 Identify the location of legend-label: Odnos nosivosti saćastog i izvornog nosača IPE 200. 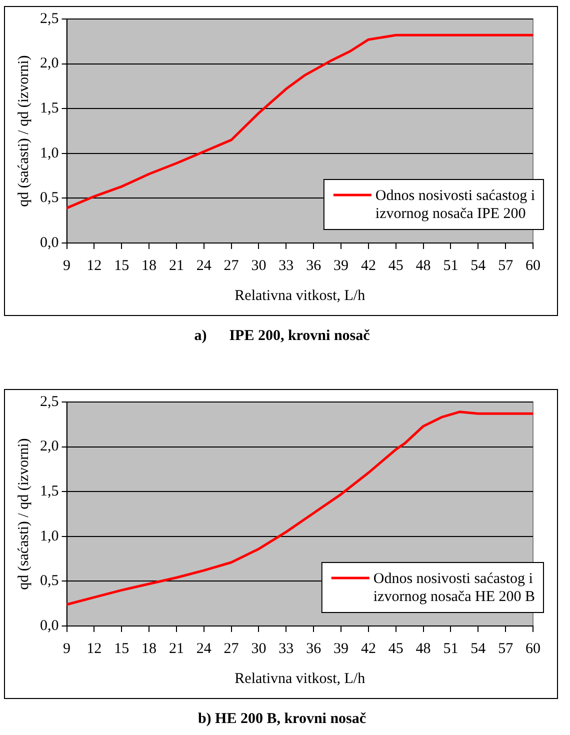
(455, 205).